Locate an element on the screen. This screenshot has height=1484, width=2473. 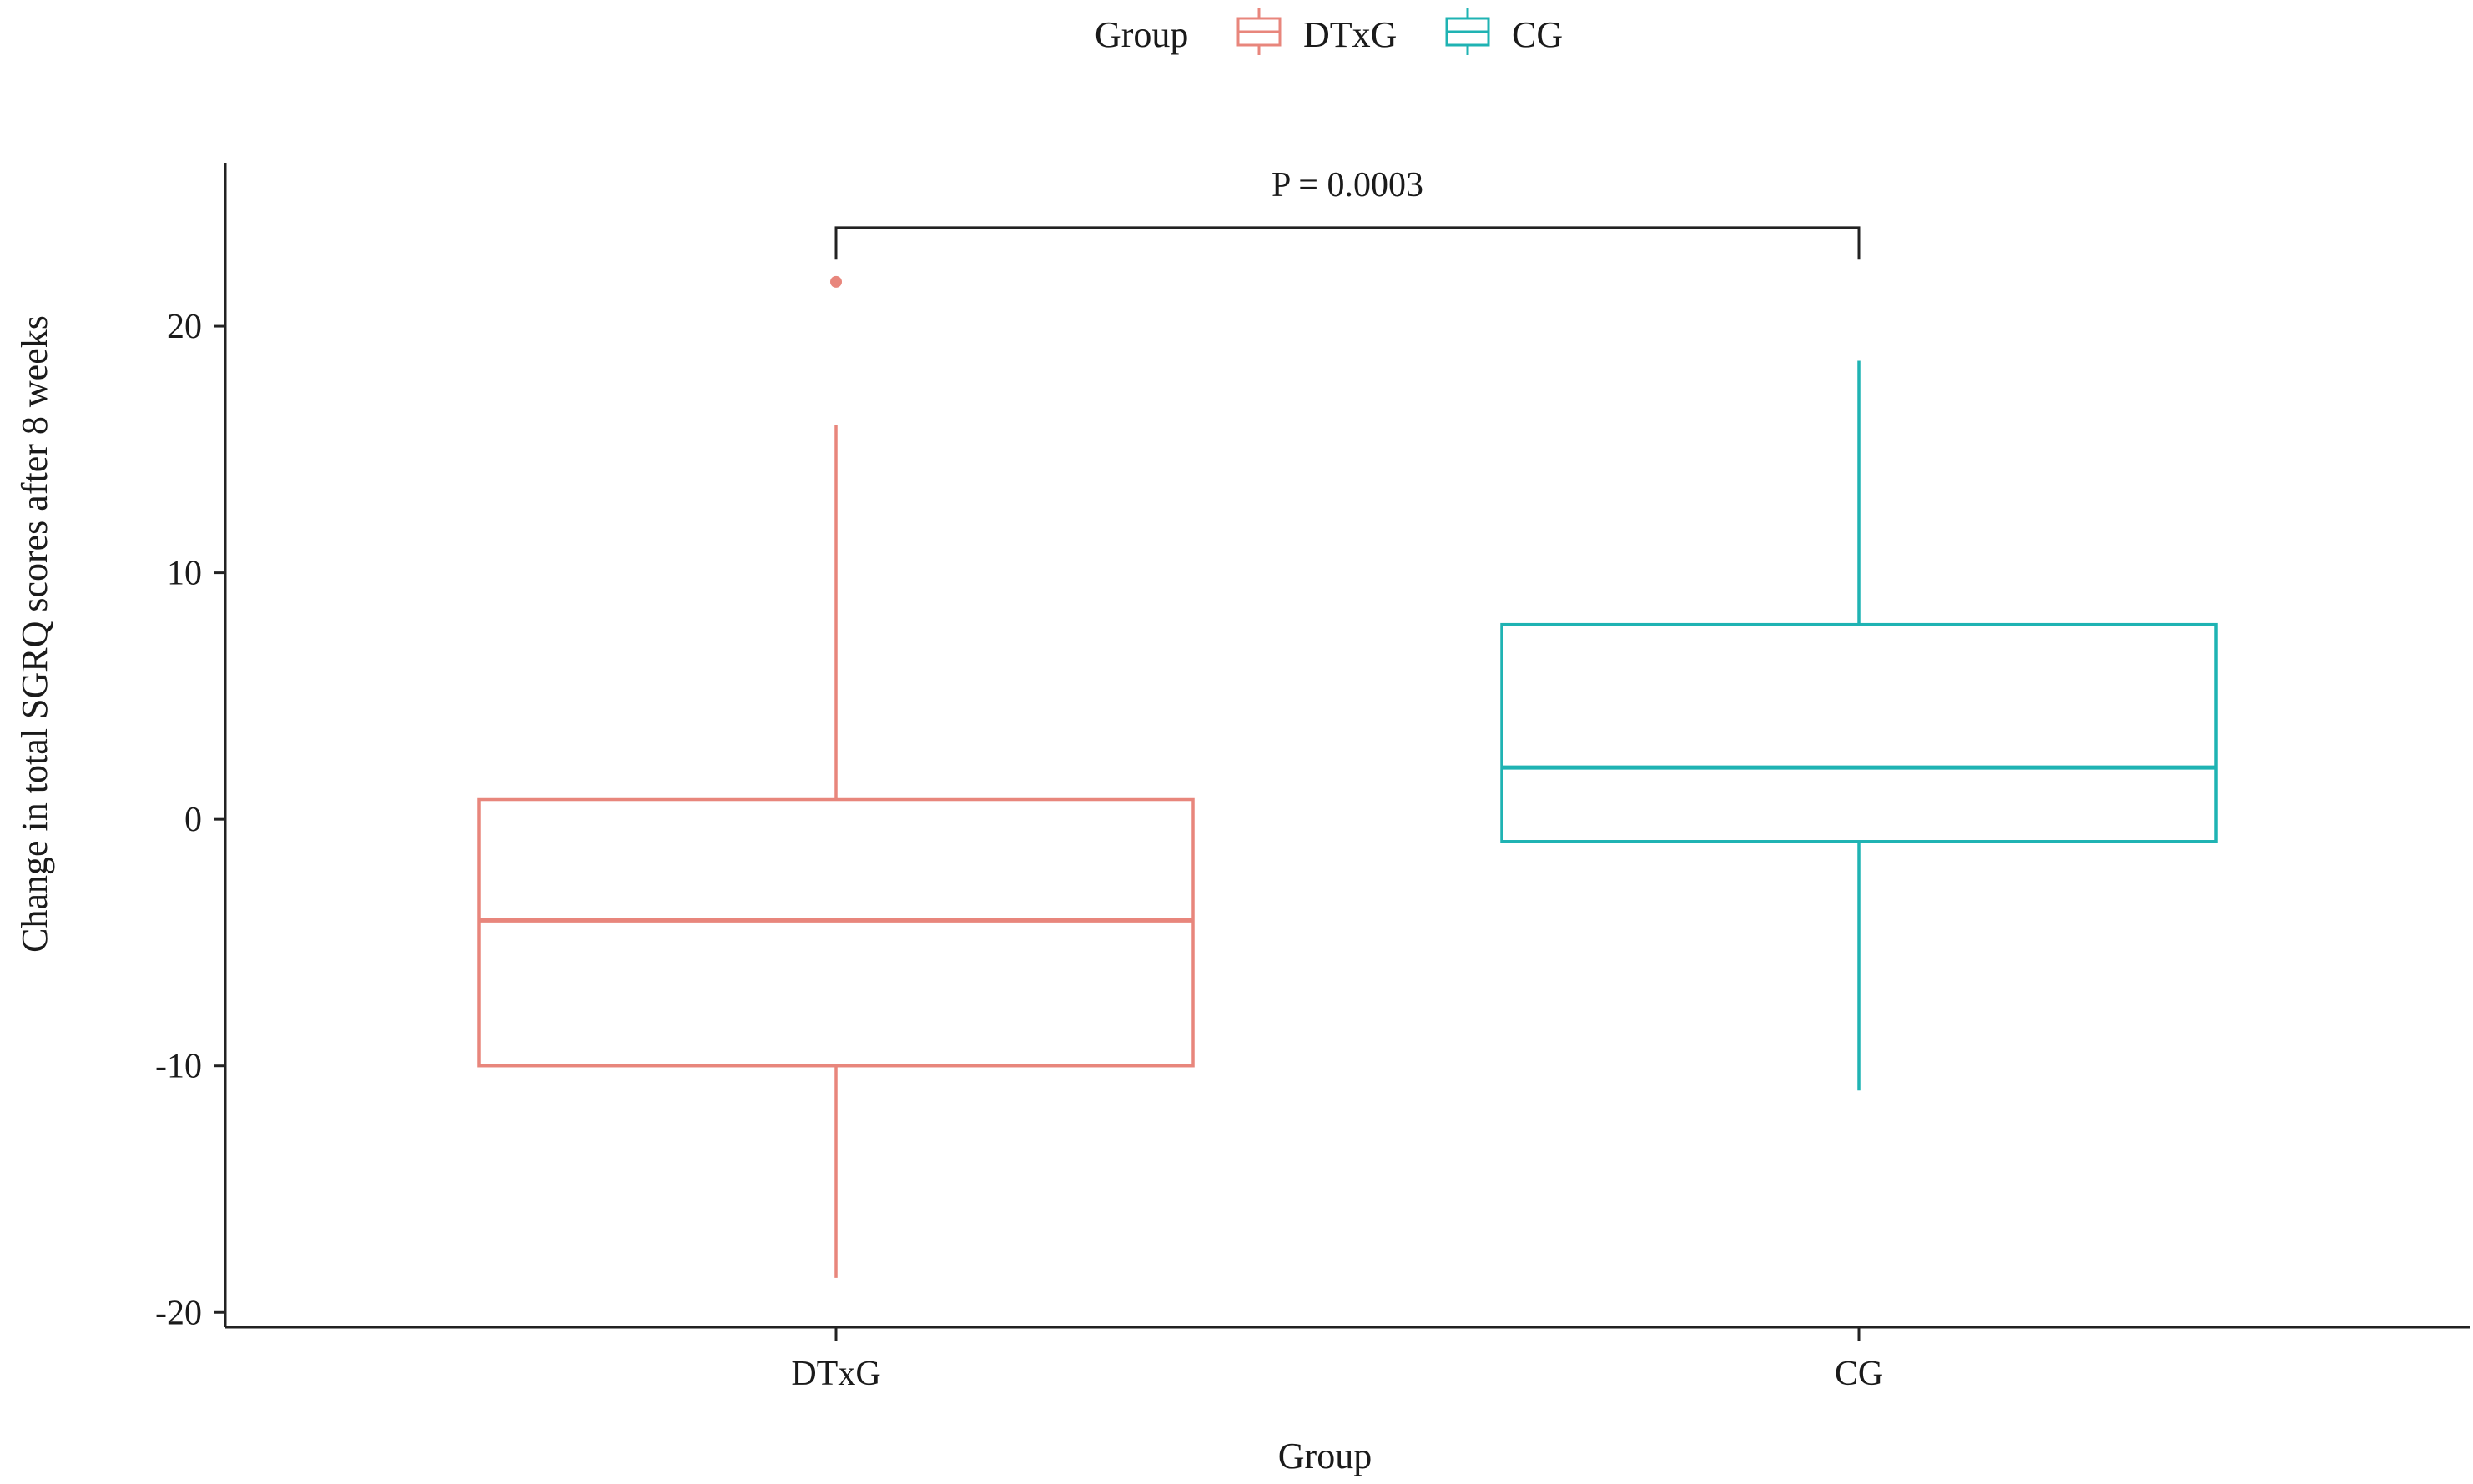
x-tick-label: CG is located at coordinates (1859, 1374).